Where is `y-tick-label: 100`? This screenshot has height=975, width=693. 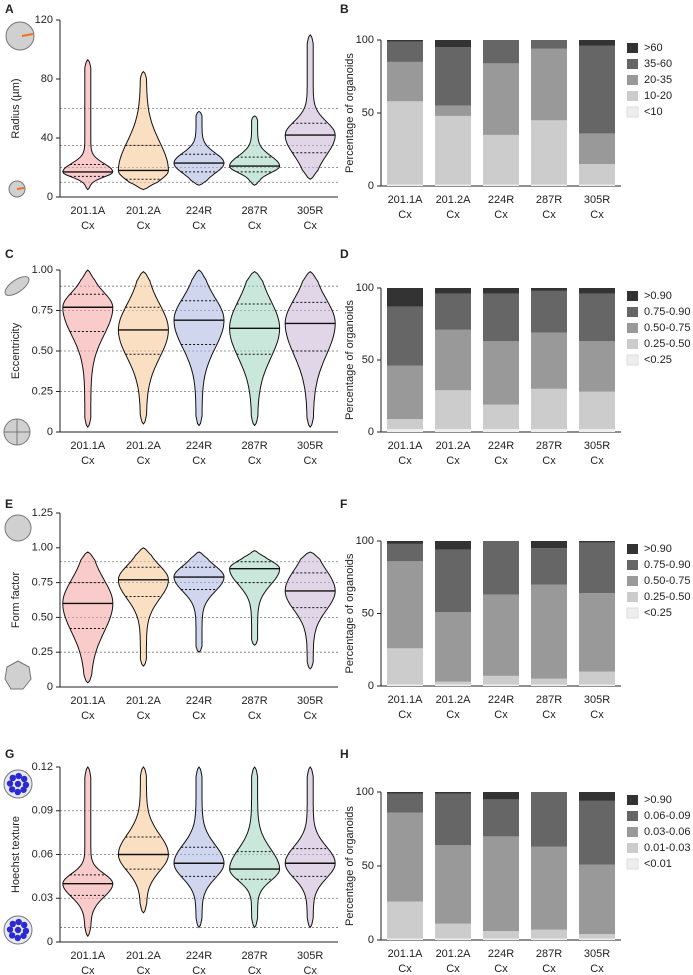 y-tick-label: 100 is located at coordinates (365, 288).